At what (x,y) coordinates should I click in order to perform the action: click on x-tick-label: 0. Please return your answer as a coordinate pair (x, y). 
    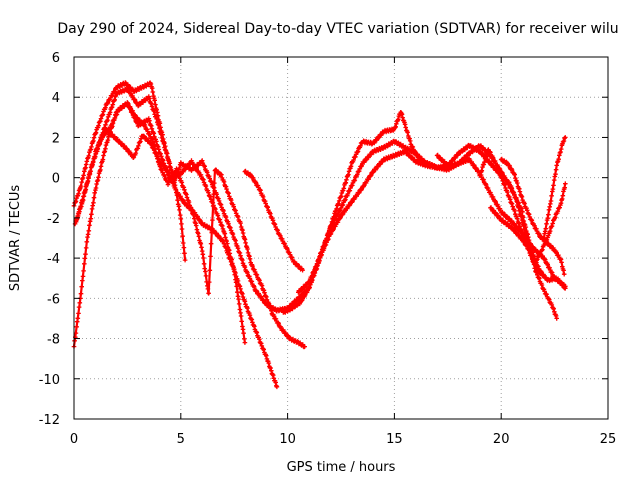
    Looking at the image, I should click on (74, 439).